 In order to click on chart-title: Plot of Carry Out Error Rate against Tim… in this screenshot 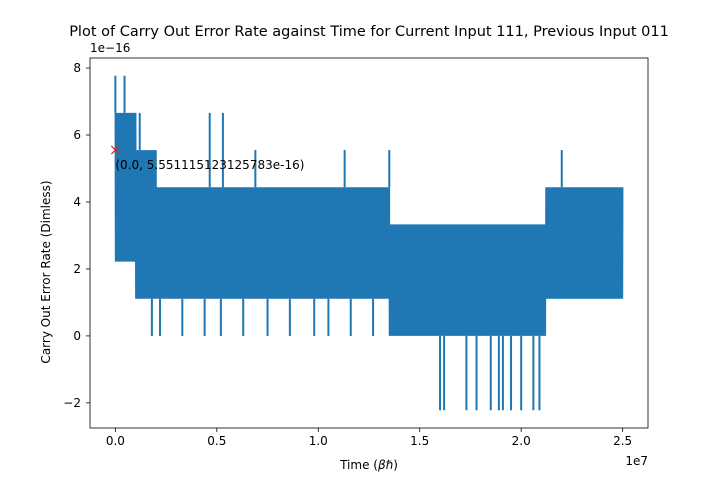, I will do `click(369, 32)`.